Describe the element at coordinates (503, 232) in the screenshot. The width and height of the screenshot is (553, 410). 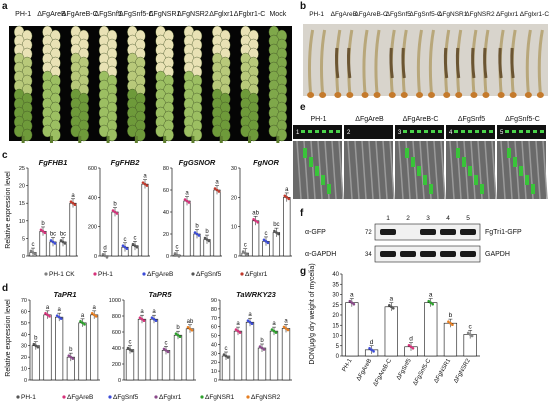
I see `blot-target-label: FgTri1-GFP` at that location.